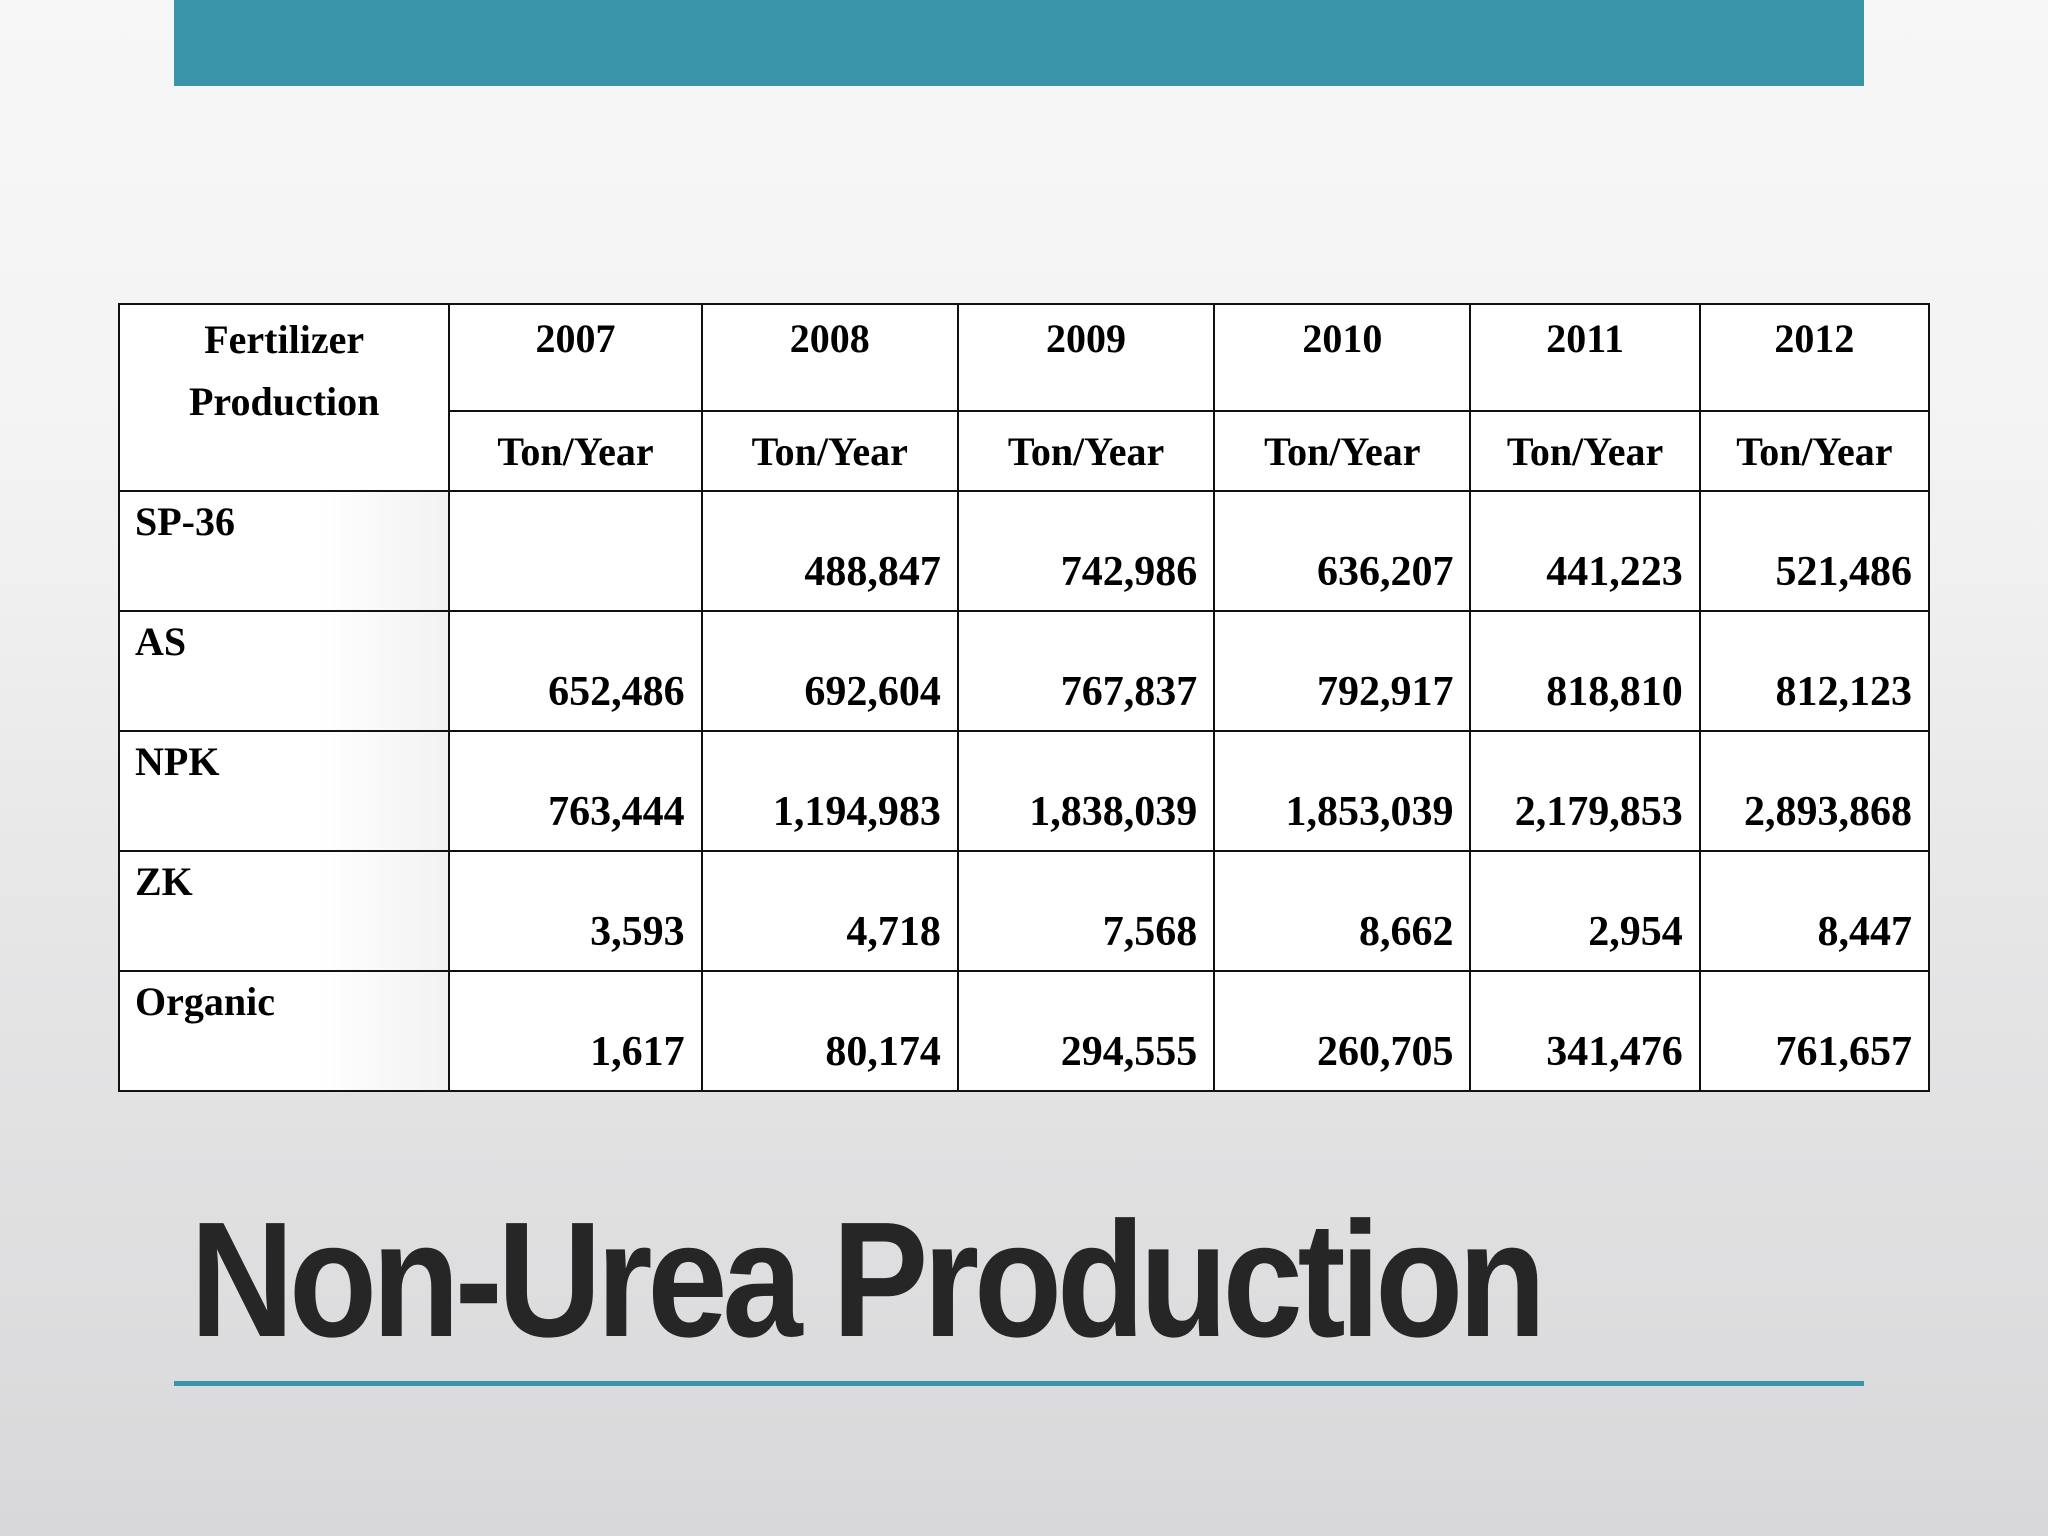 Image resolution: width=2048 pixels, height=1536 pixels. I want to click on row-label: SP-36, so click(284, 551).